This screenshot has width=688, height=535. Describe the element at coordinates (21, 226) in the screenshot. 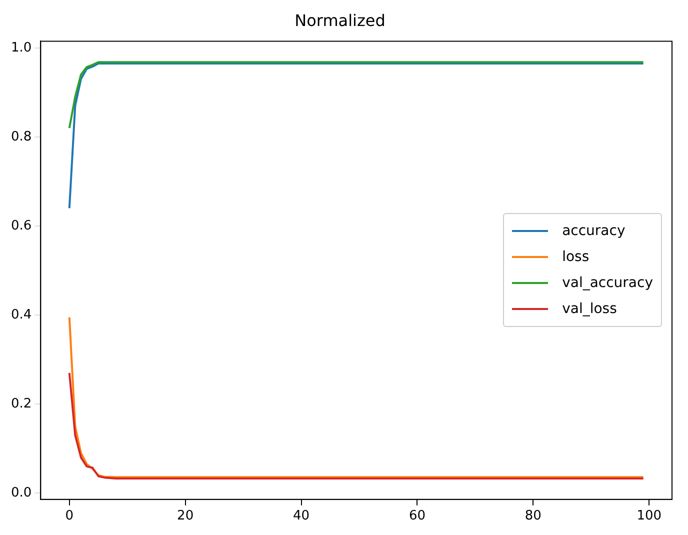

I see `y-tick-label: 0.6` at that location.